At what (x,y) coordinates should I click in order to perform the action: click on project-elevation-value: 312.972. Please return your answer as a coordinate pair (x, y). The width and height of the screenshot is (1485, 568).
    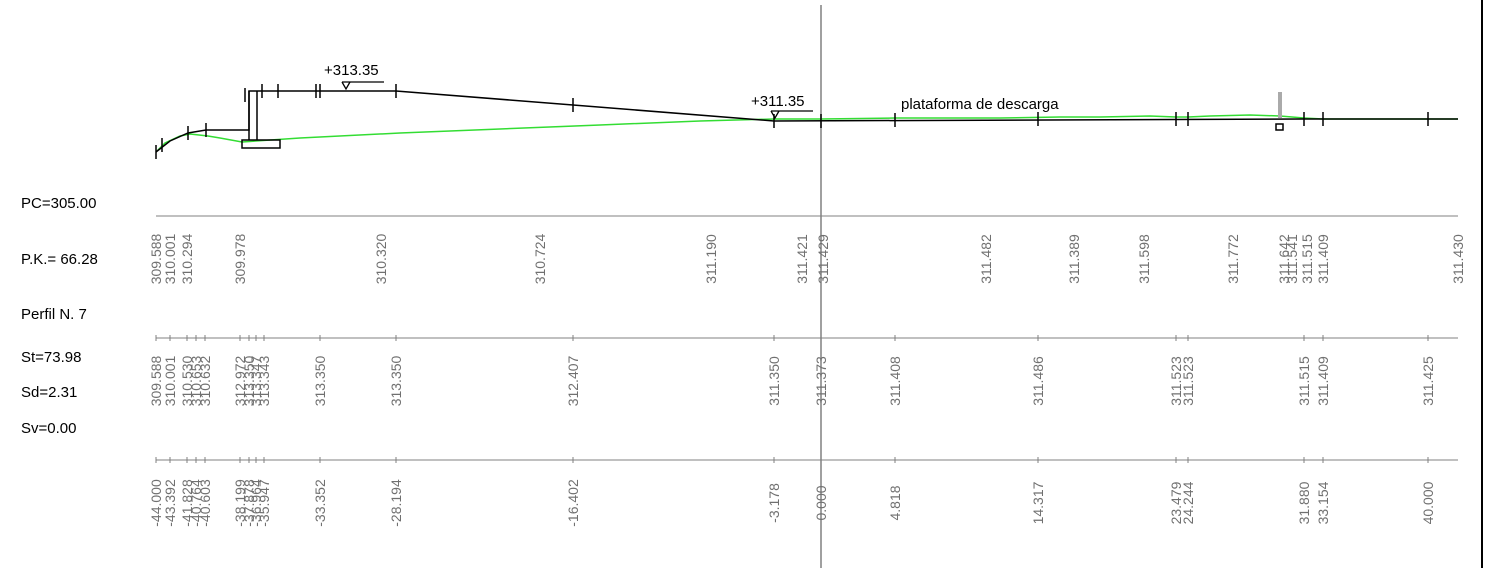
    Looking at the image, I should click on (240, 380).